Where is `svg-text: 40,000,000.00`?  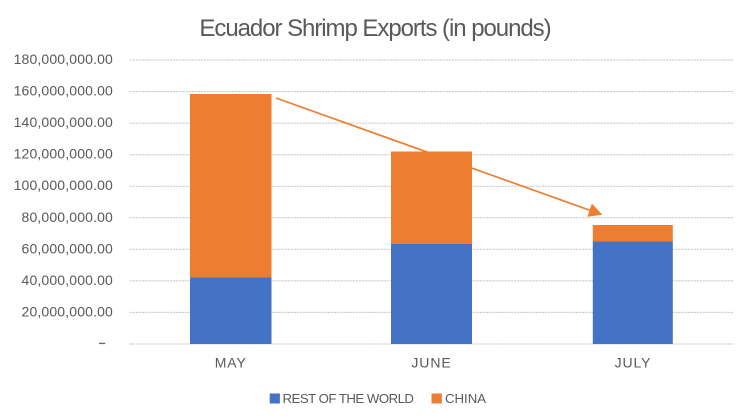 svg-text: 40,000,000.00 is located at coordinates (68, 280).